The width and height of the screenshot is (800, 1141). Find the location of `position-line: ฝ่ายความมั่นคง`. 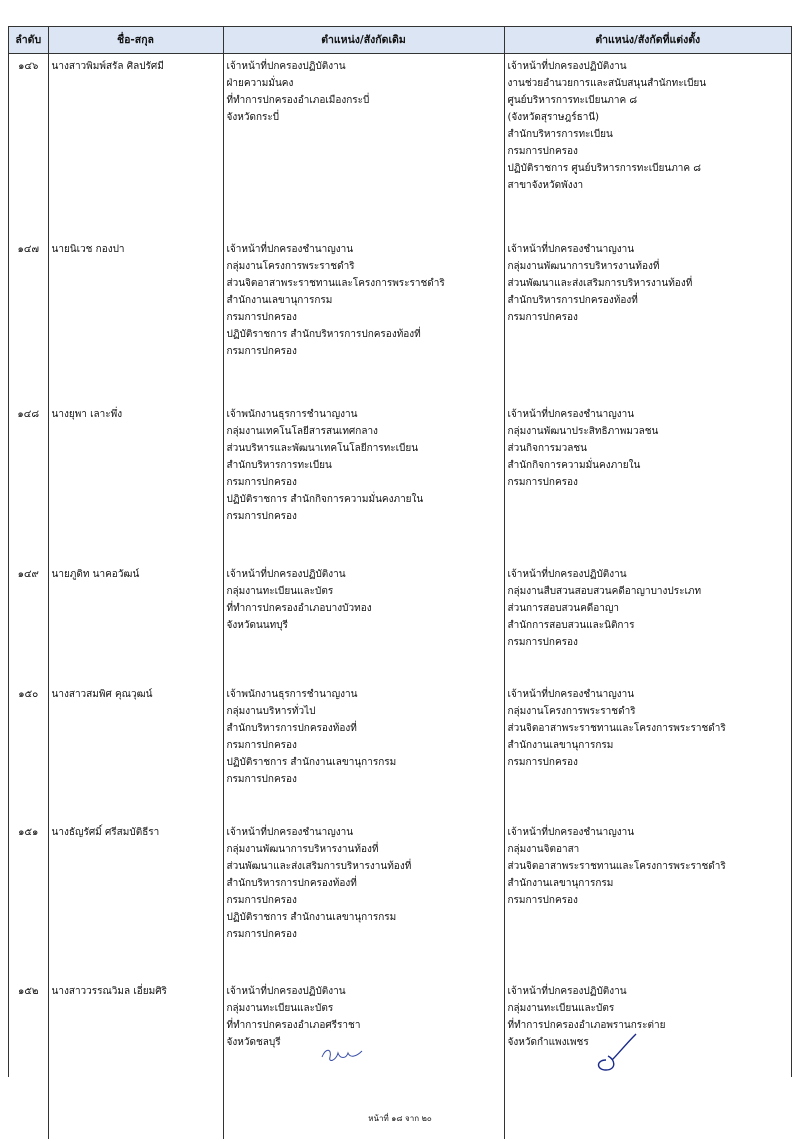

position-line: ฝ่ายความมั่นคง is located at coordinates (260, 83).